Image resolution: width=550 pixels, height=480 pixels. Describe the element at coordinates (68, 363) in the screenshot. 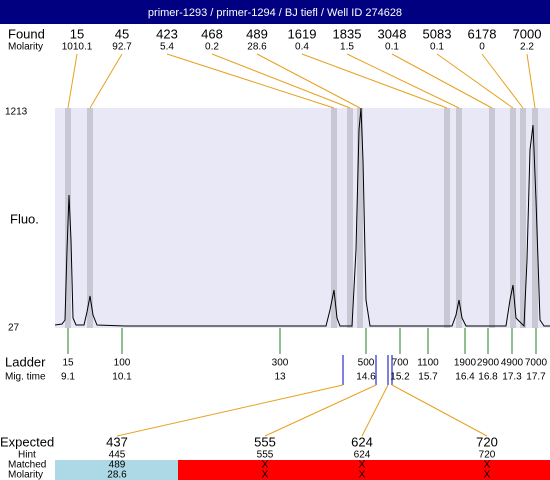

I see `ladder-size: 15` at that location.